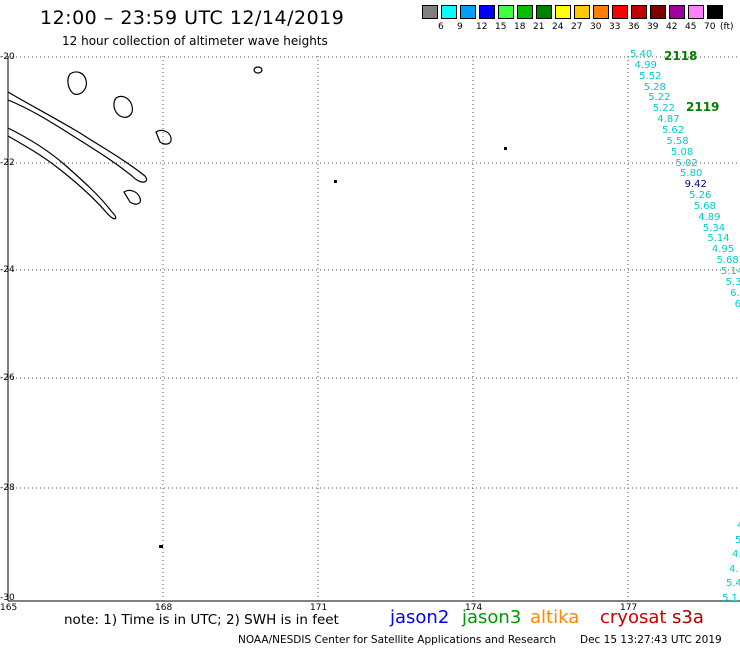  I want to click on swh-value-label: 5.02, so click(686, 163).